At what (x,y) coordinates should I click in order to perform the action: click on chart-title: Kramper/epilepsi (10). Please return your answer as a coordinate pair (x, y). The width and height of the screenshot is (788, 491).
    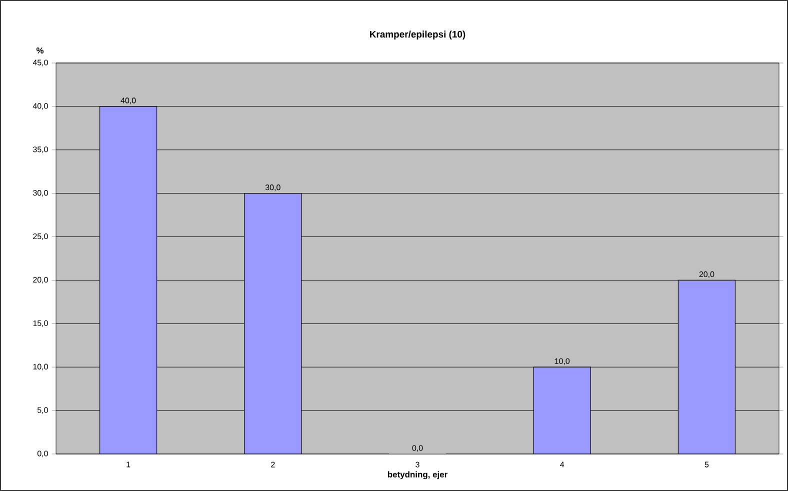
    Looking at the image, I should click on (418, 35).